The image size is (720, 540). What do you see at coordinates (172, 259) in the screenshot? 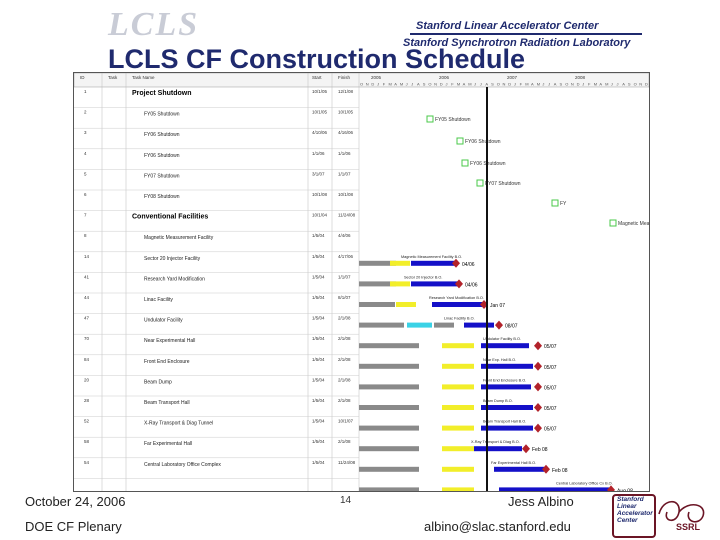
I see `gantt-row-name: Sector 20 Injector Facility` at bounding box center [172, 259].